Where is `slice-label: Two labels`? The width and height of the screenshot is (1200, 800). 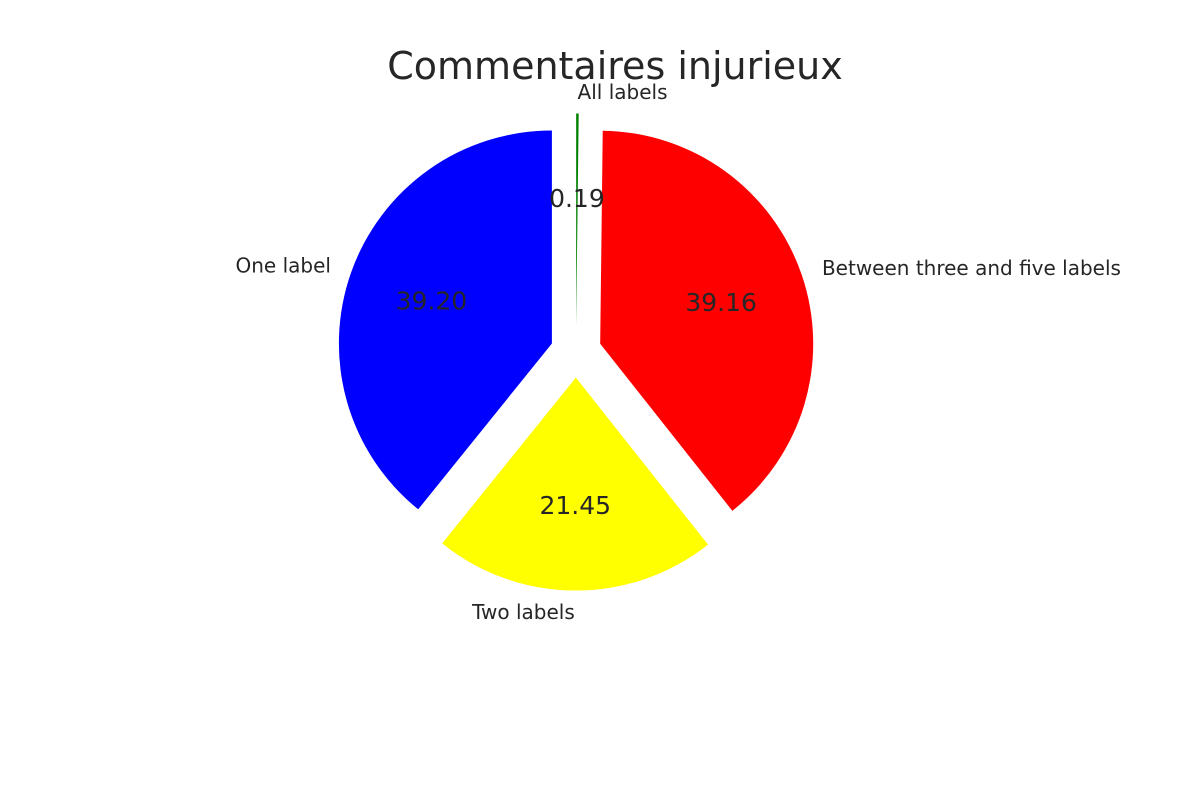 slice-label: Two labels is located at coordinates (523, 612).